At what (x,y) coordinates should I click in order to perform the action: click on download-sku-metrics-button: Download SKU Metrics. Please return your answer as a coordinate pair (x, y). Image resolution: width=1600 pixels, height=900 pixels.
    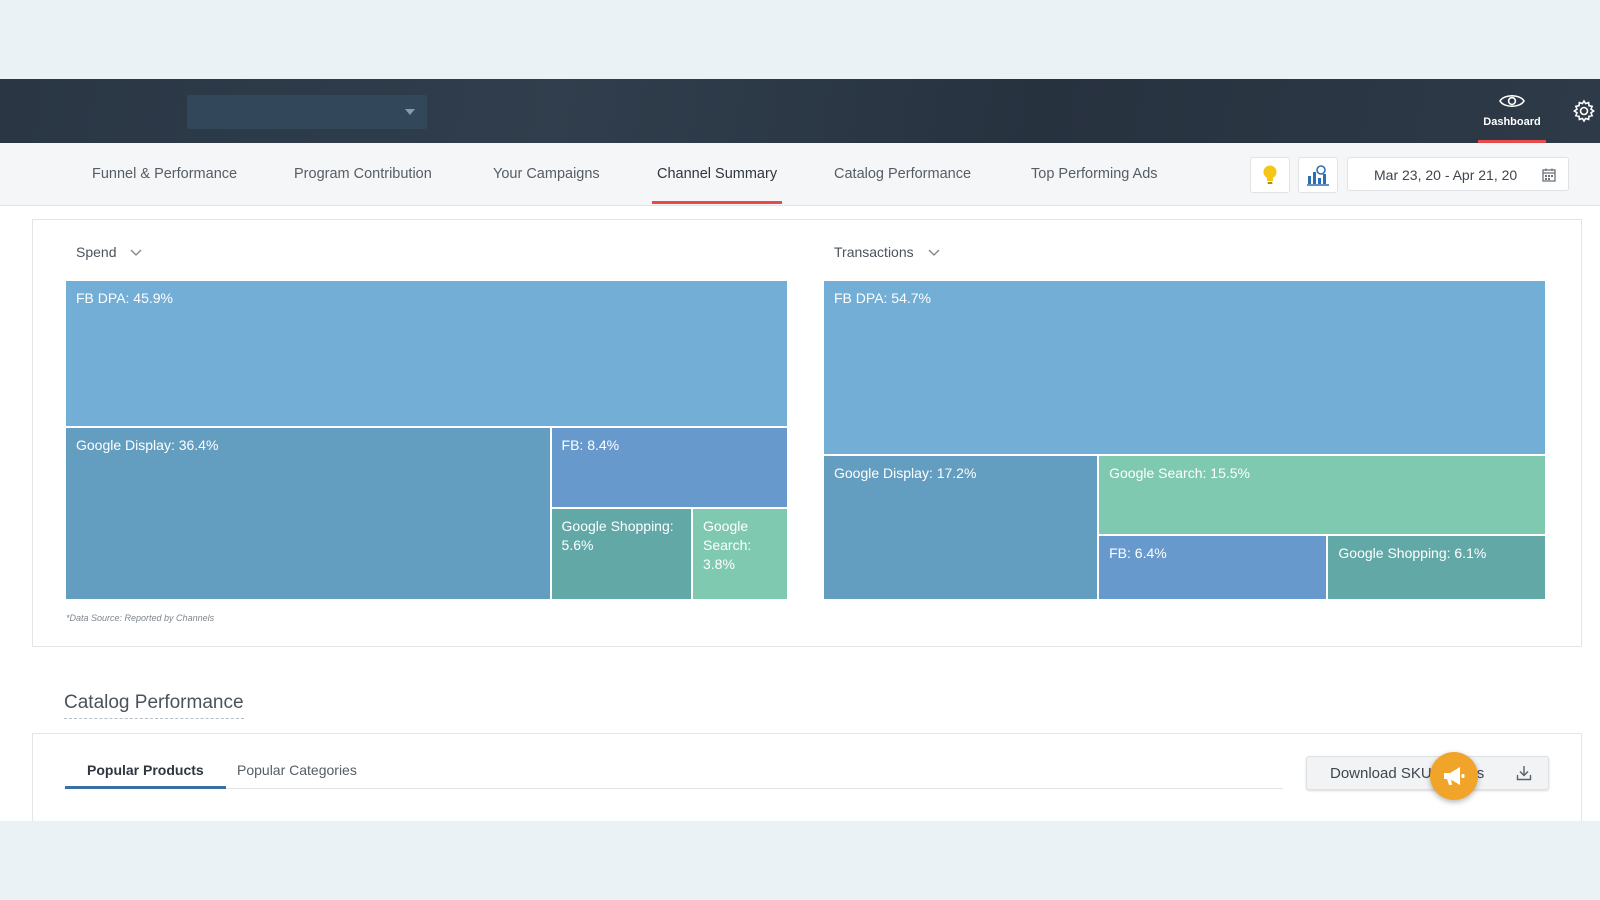
    Looking at the image, I should click on (1427, 773).